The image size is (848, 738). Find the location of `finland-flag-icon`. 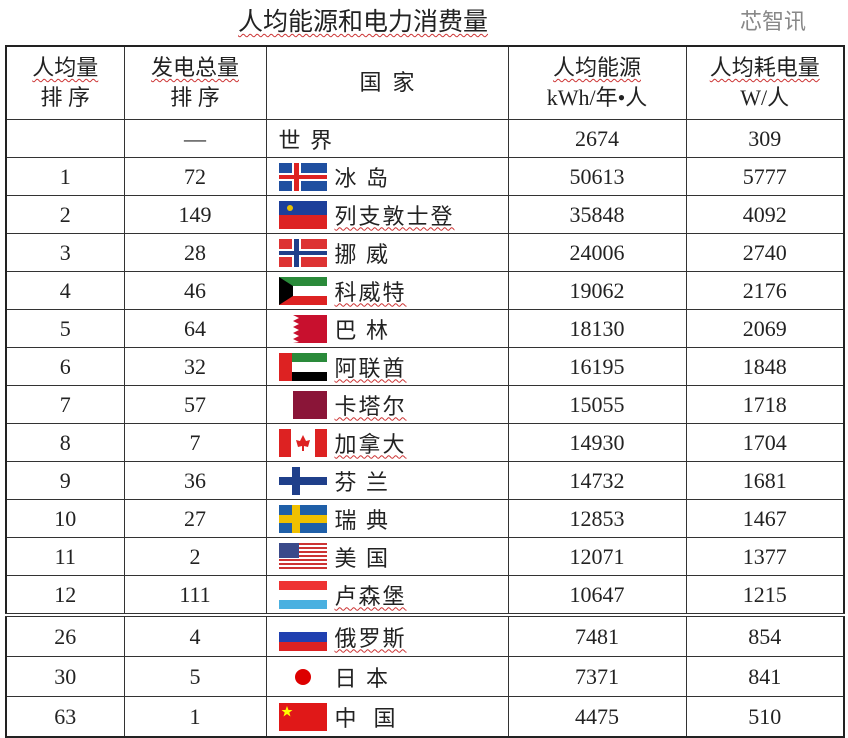

finland-flag-icon is located at coordinates (302, 480).